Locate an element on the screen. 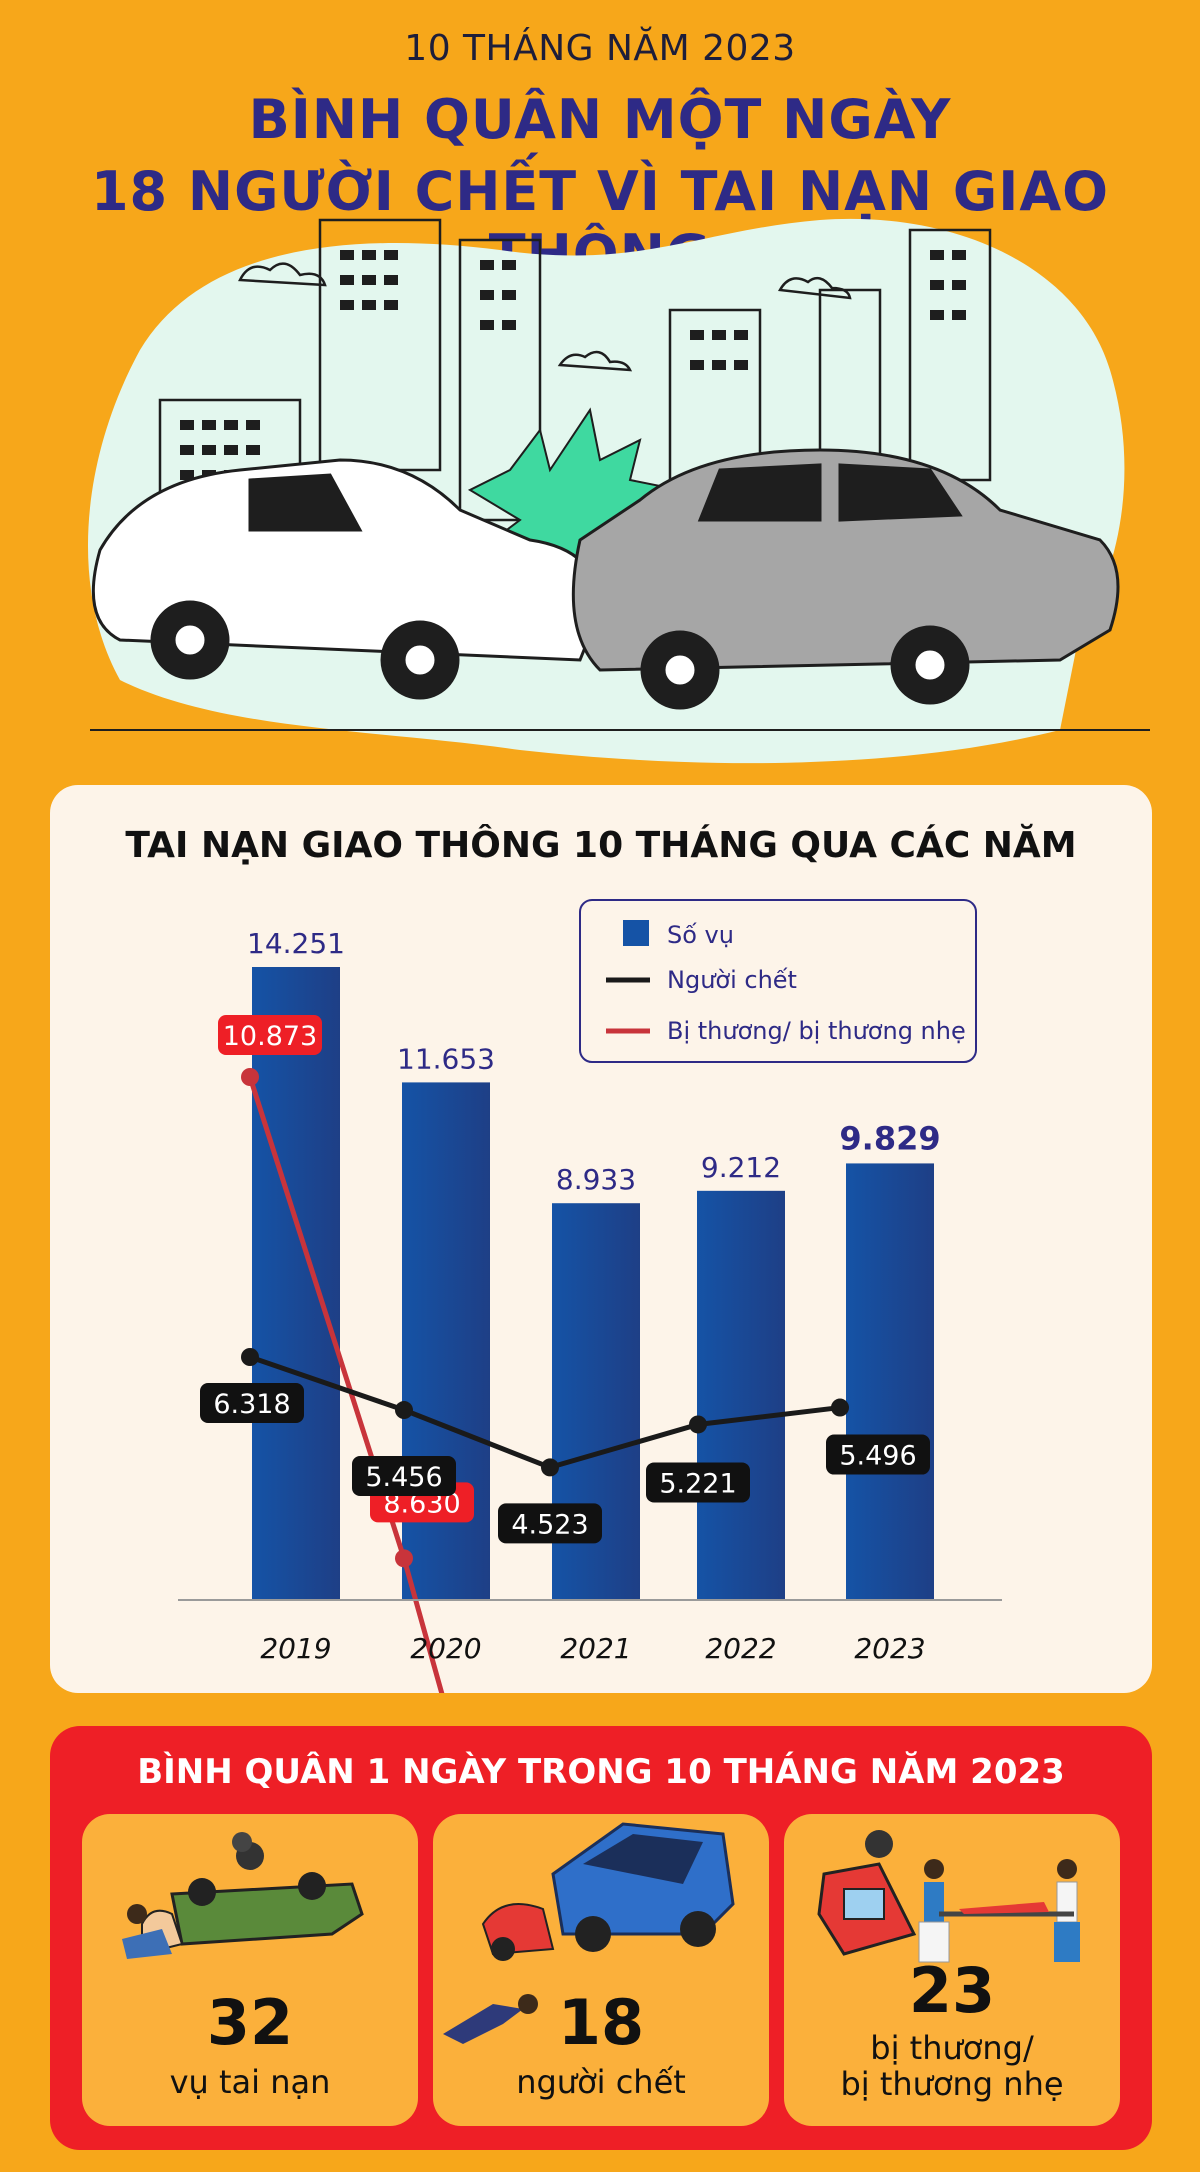 This screenshot has height=2172, width=1200. deaths-point-2021 is located at coordinates (550, 1467).